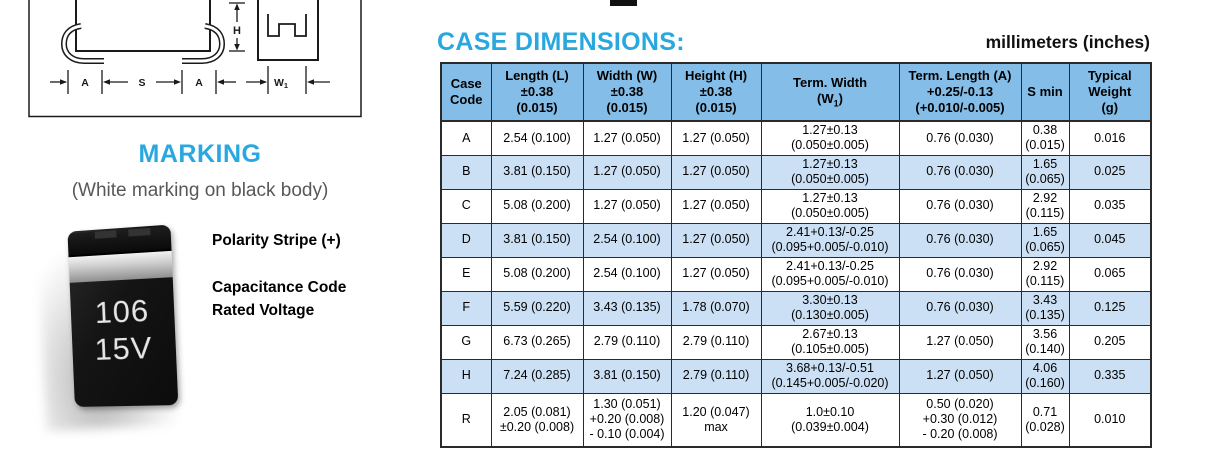  I want to click on header-case-code: Case Code, so click(466, 92).